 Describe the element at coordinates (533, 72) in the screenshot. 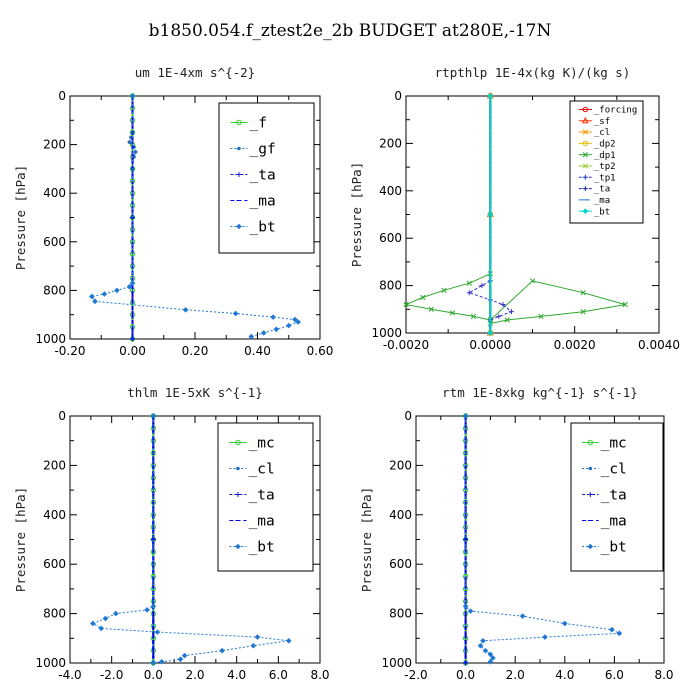

I see `panel-title: rtpthlp 1E-4x(kg K)/(kg s)` at that location.